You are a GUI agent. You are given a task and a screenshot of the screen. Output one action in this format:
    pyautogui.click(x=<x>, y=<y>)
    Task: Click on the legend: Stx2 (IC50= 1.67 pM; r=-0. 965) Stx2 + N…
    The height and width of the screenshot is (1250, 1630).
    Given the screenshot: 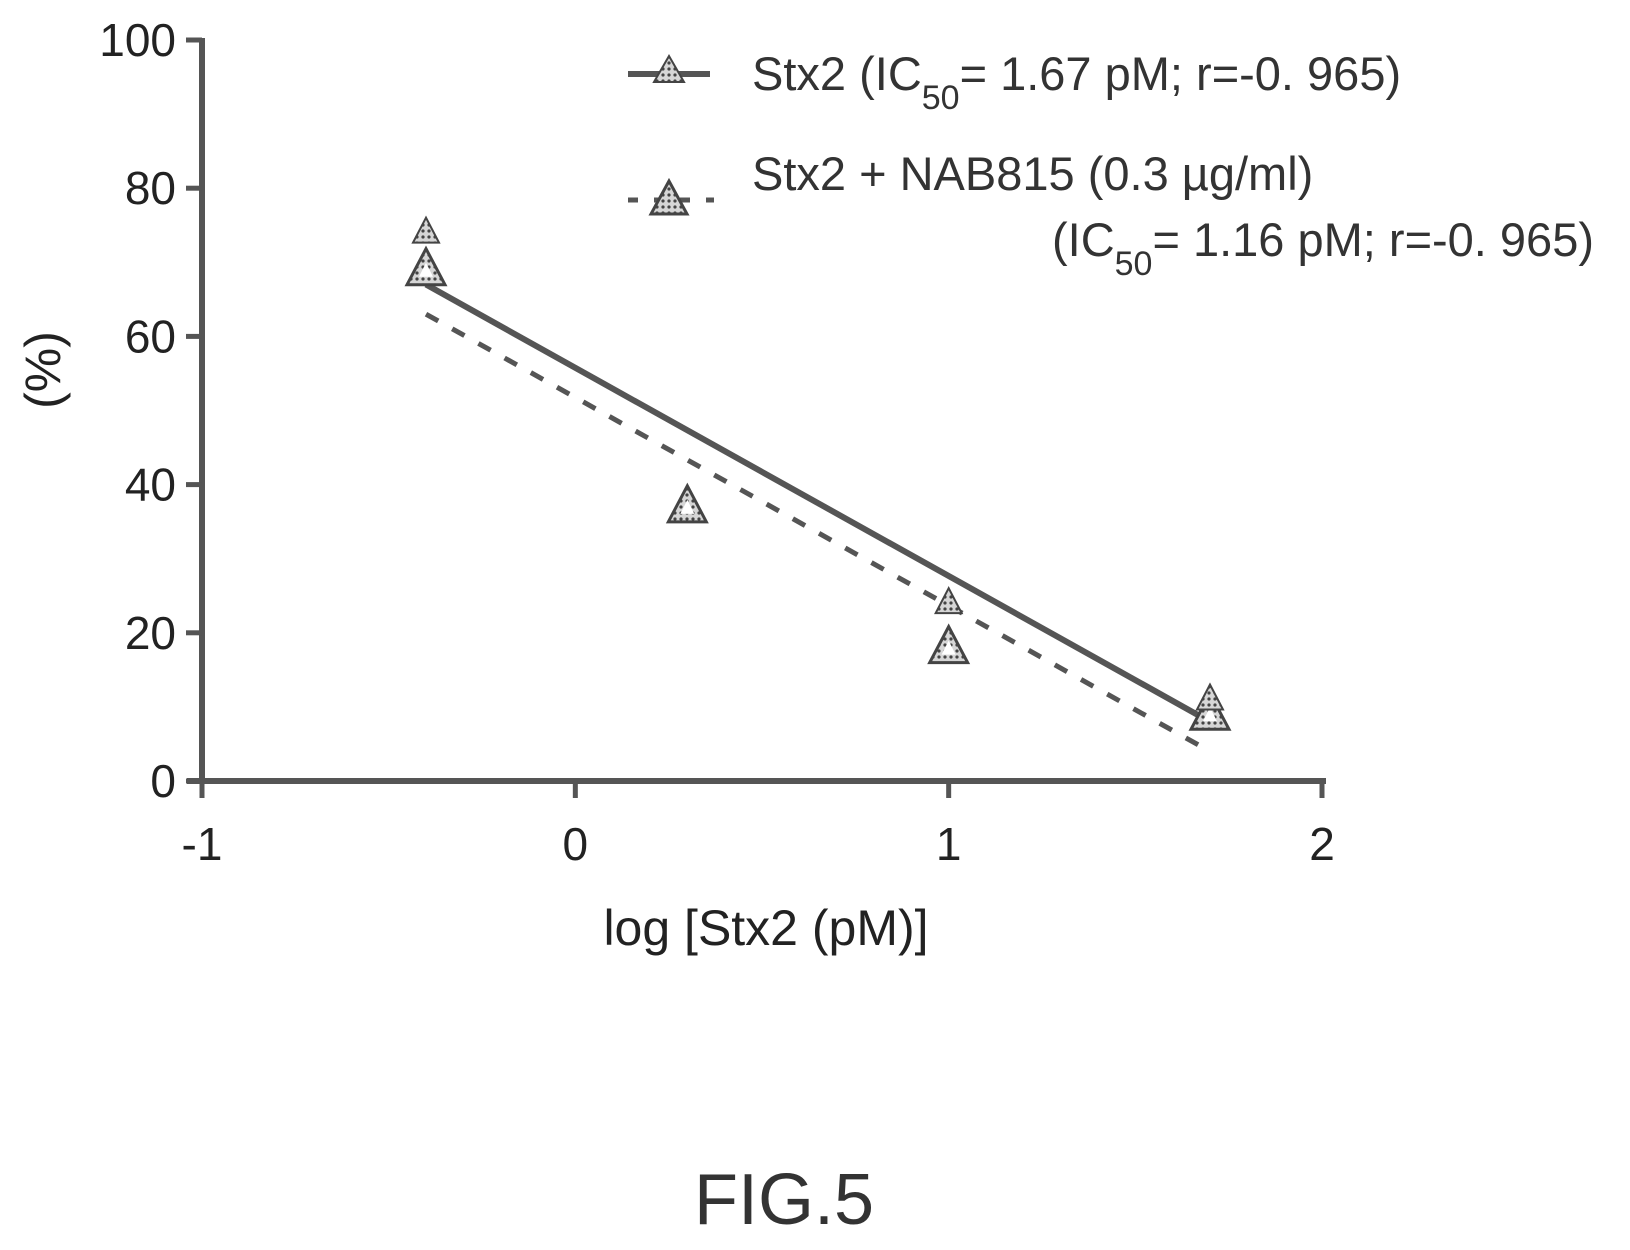 What is the action you would take?
    pyautogui.click(x=1111, y=165)
    